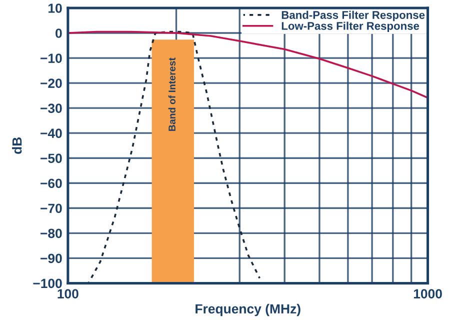 This screenshot has height=320, width=459. What do you see at coordinates (59, 33) in the screenshot?
I see `y-tick-label: 0` at bounding box center [59, 33].